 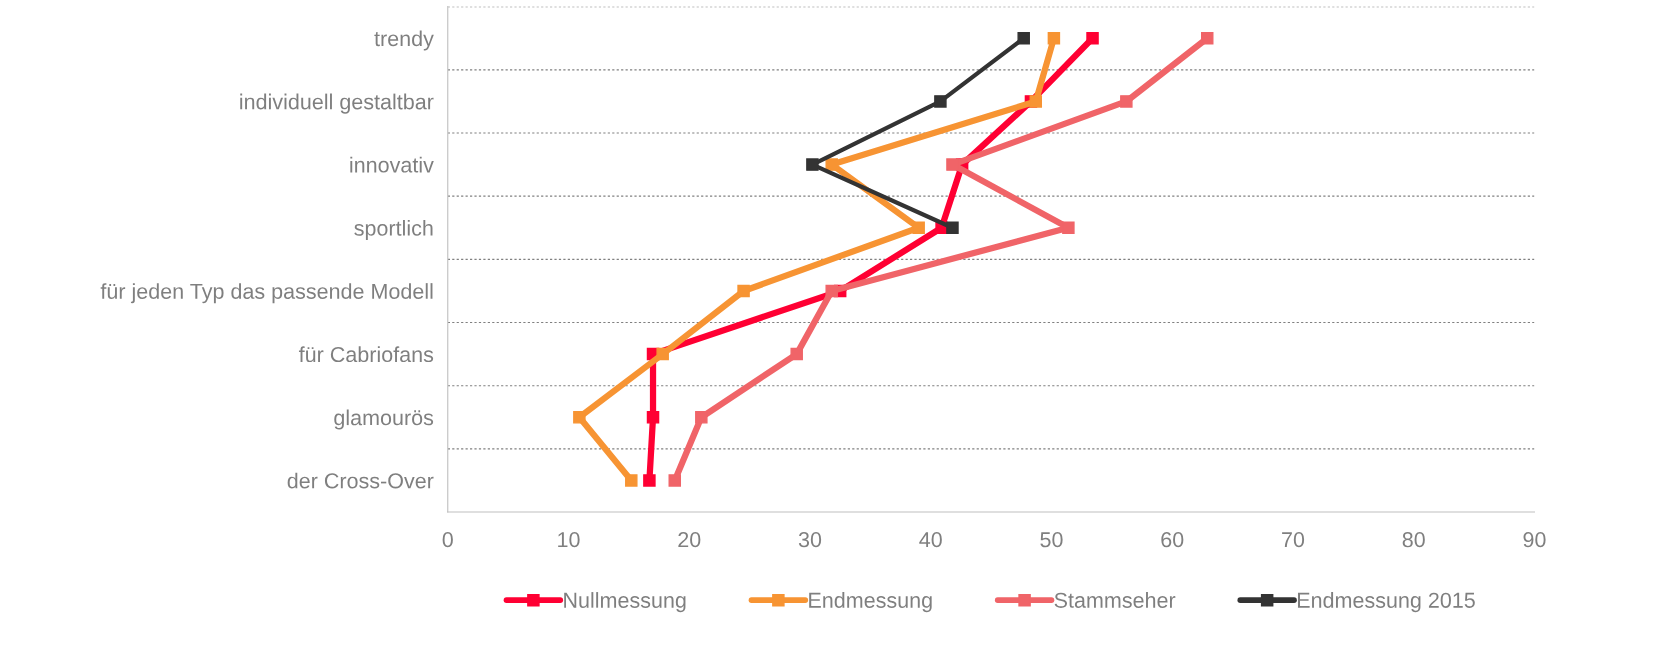 What do you see at coordinates (1293, 540) in the screenshot?
I see `x-tick-label: 70` at bounding box center [1293, 540].